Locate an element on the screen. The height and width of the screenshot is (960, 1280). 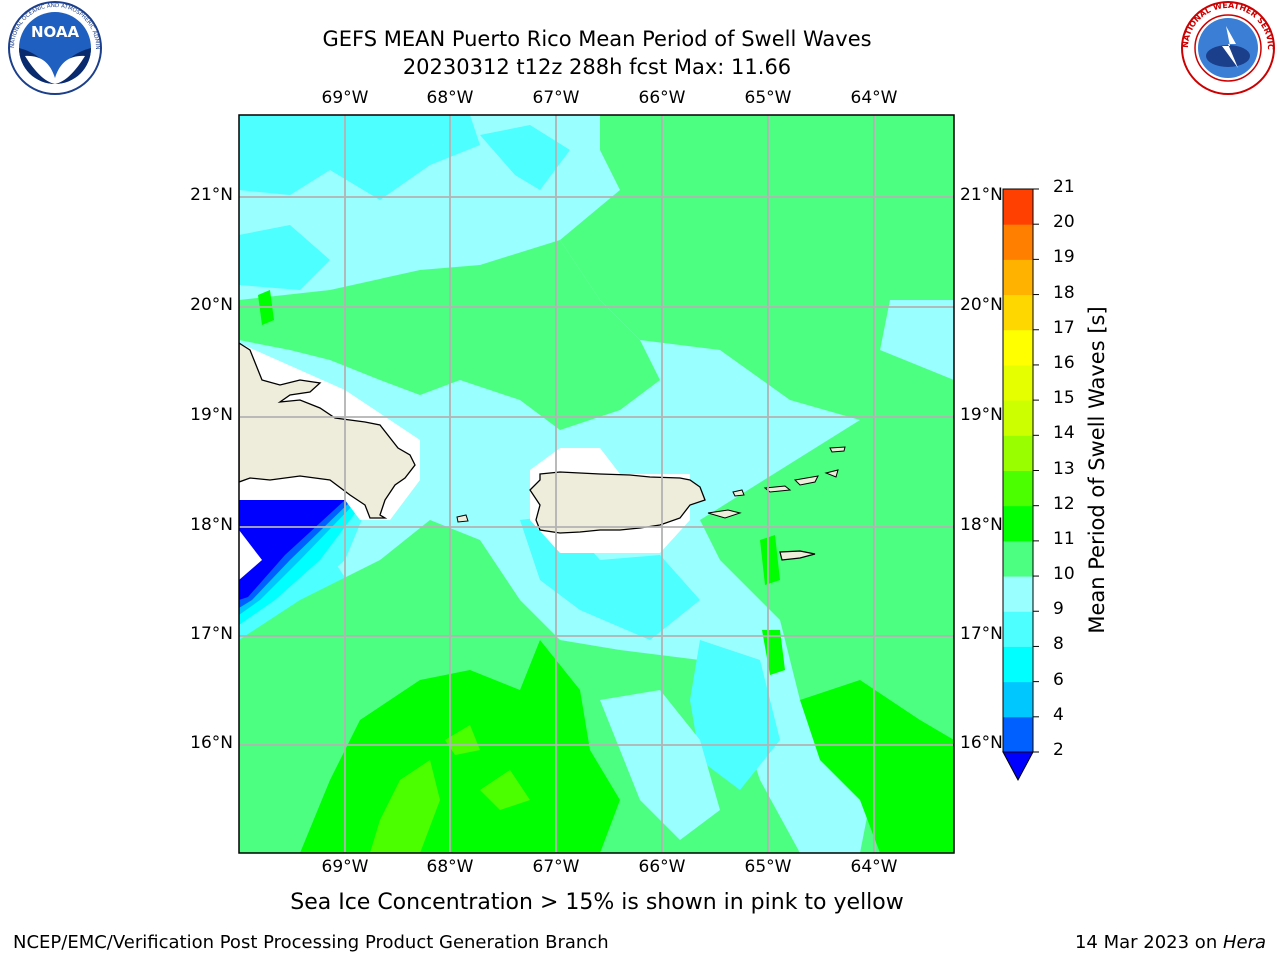
lat-label-left: 18°N is located at coordinates (211, 525).